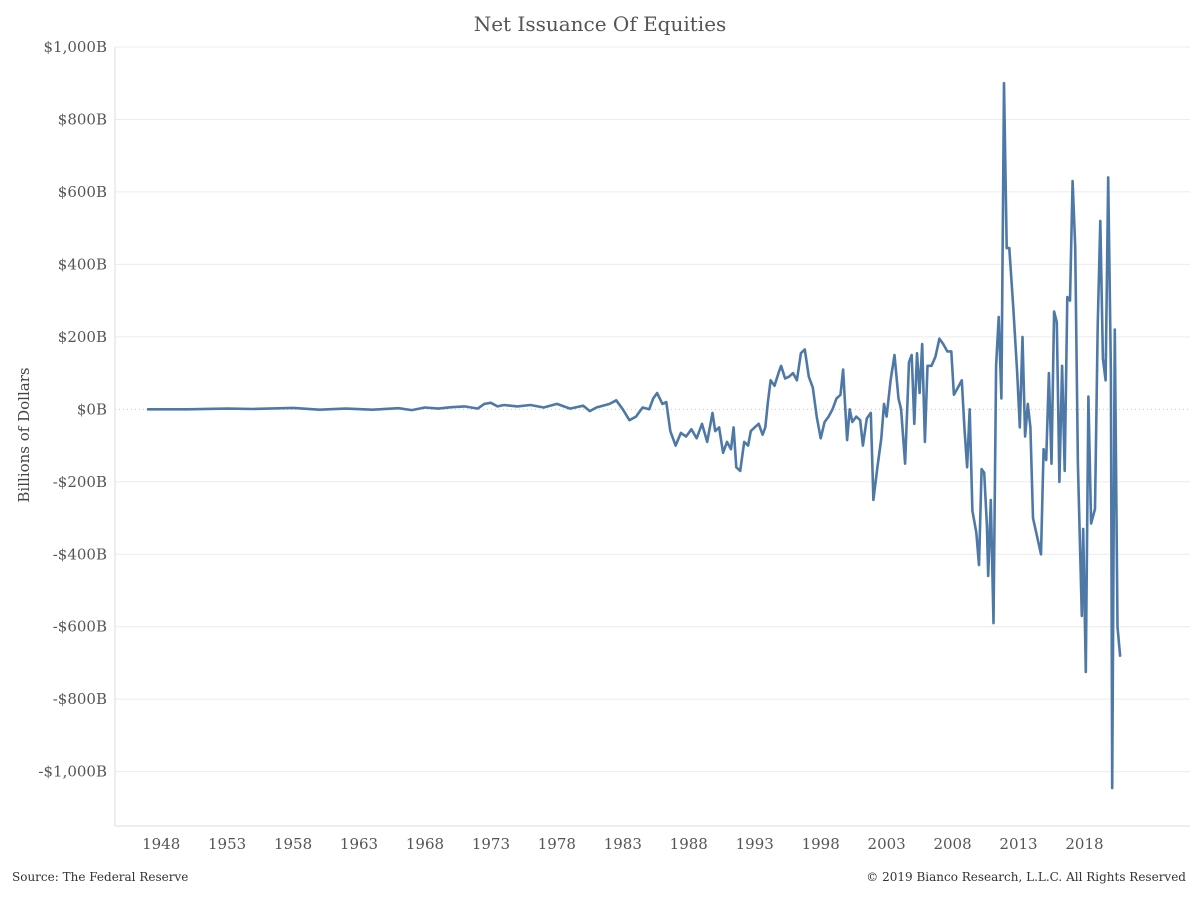 The height and width of the screenshot is (900, 1200). I want to click on y-tick-label: -$200B, so click(80, 482).